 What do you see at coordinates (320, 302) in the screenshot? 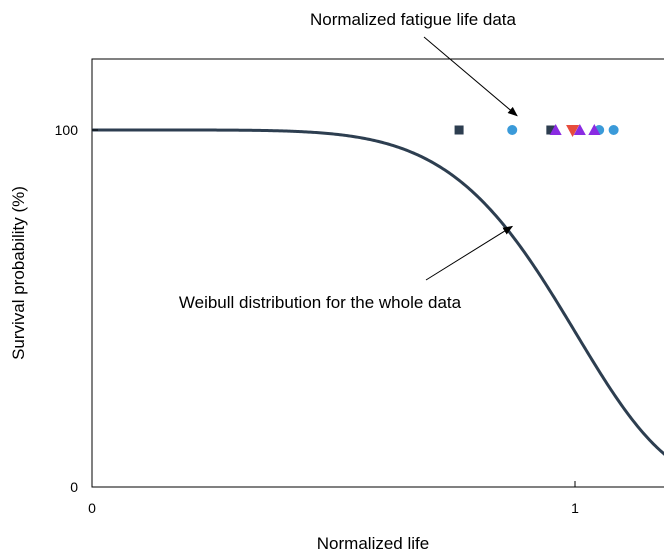
I see `annotation-text: Weibull distribution for the whole data` at bounding box center [320, 302].